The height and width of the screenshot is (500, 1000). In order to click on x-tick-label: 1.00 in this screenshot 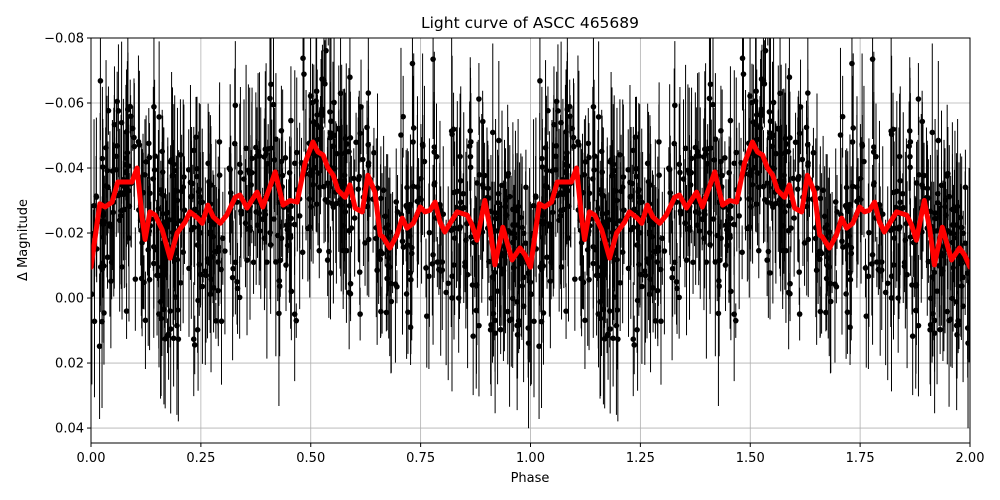, I will do `click(530, 458)`.